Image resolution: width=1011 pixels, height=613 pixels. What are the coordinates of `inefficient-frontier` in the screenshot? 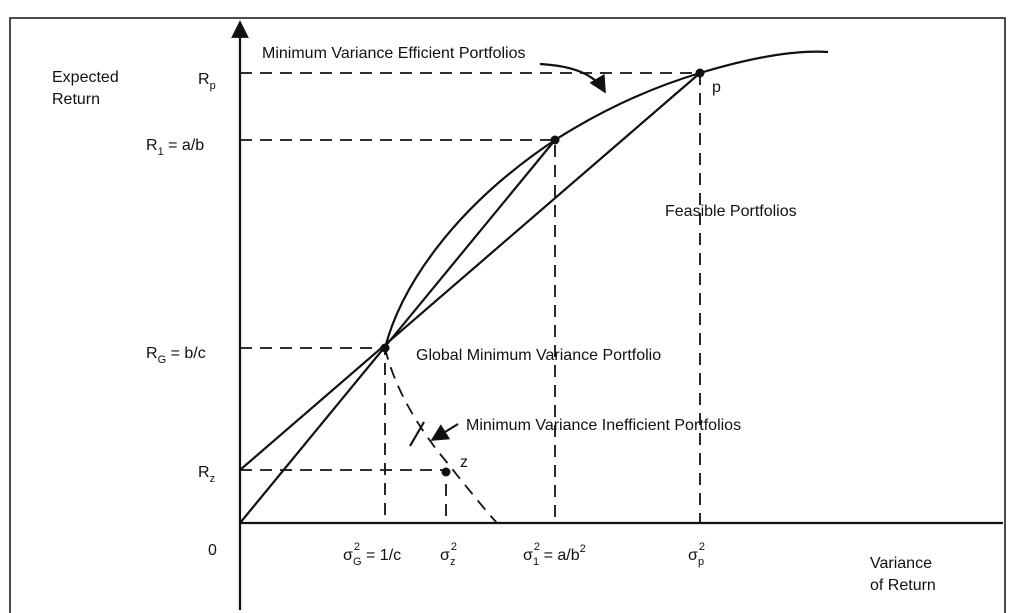 It's located at (441, 435).